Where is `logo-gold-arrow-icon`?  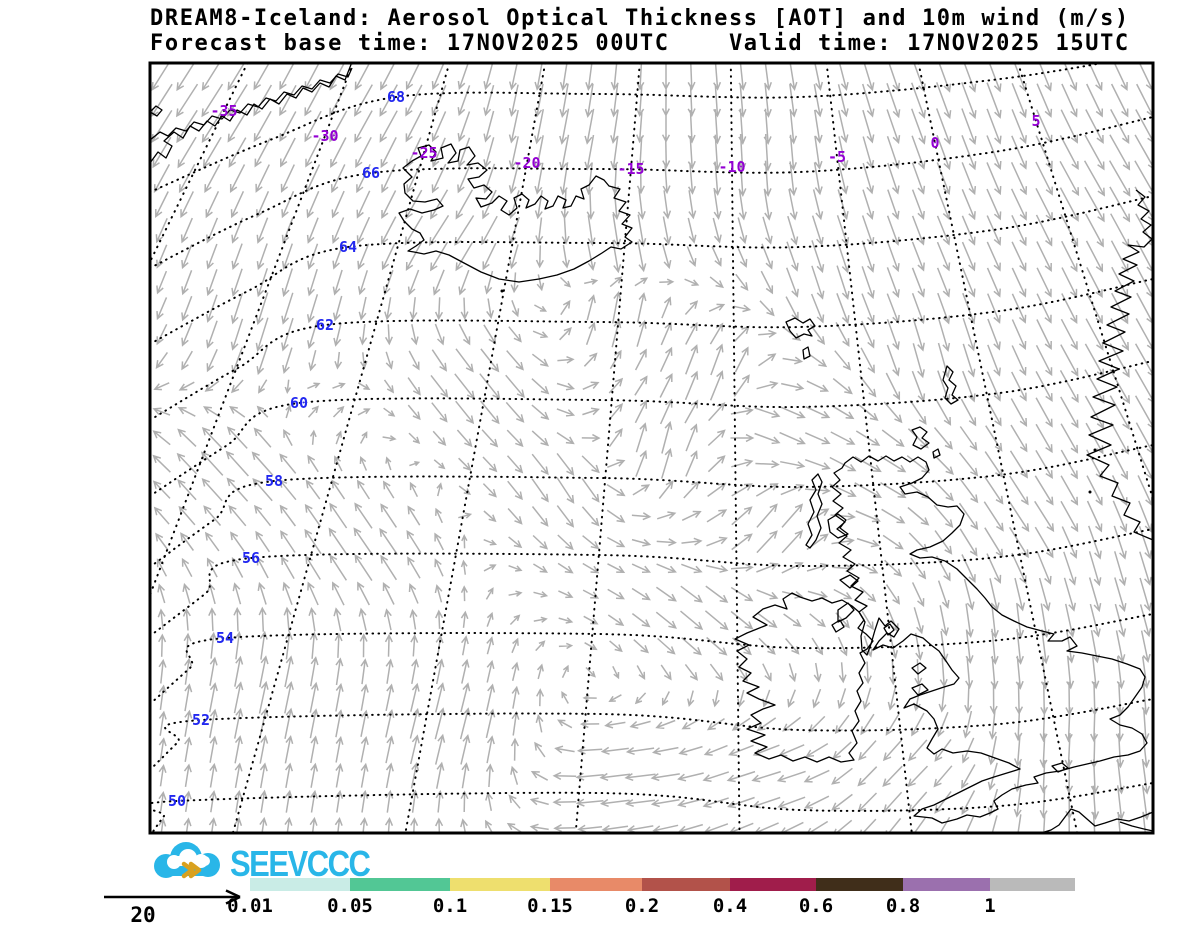 logo-gold-arrow-icon is located at coordinates (191, 870).